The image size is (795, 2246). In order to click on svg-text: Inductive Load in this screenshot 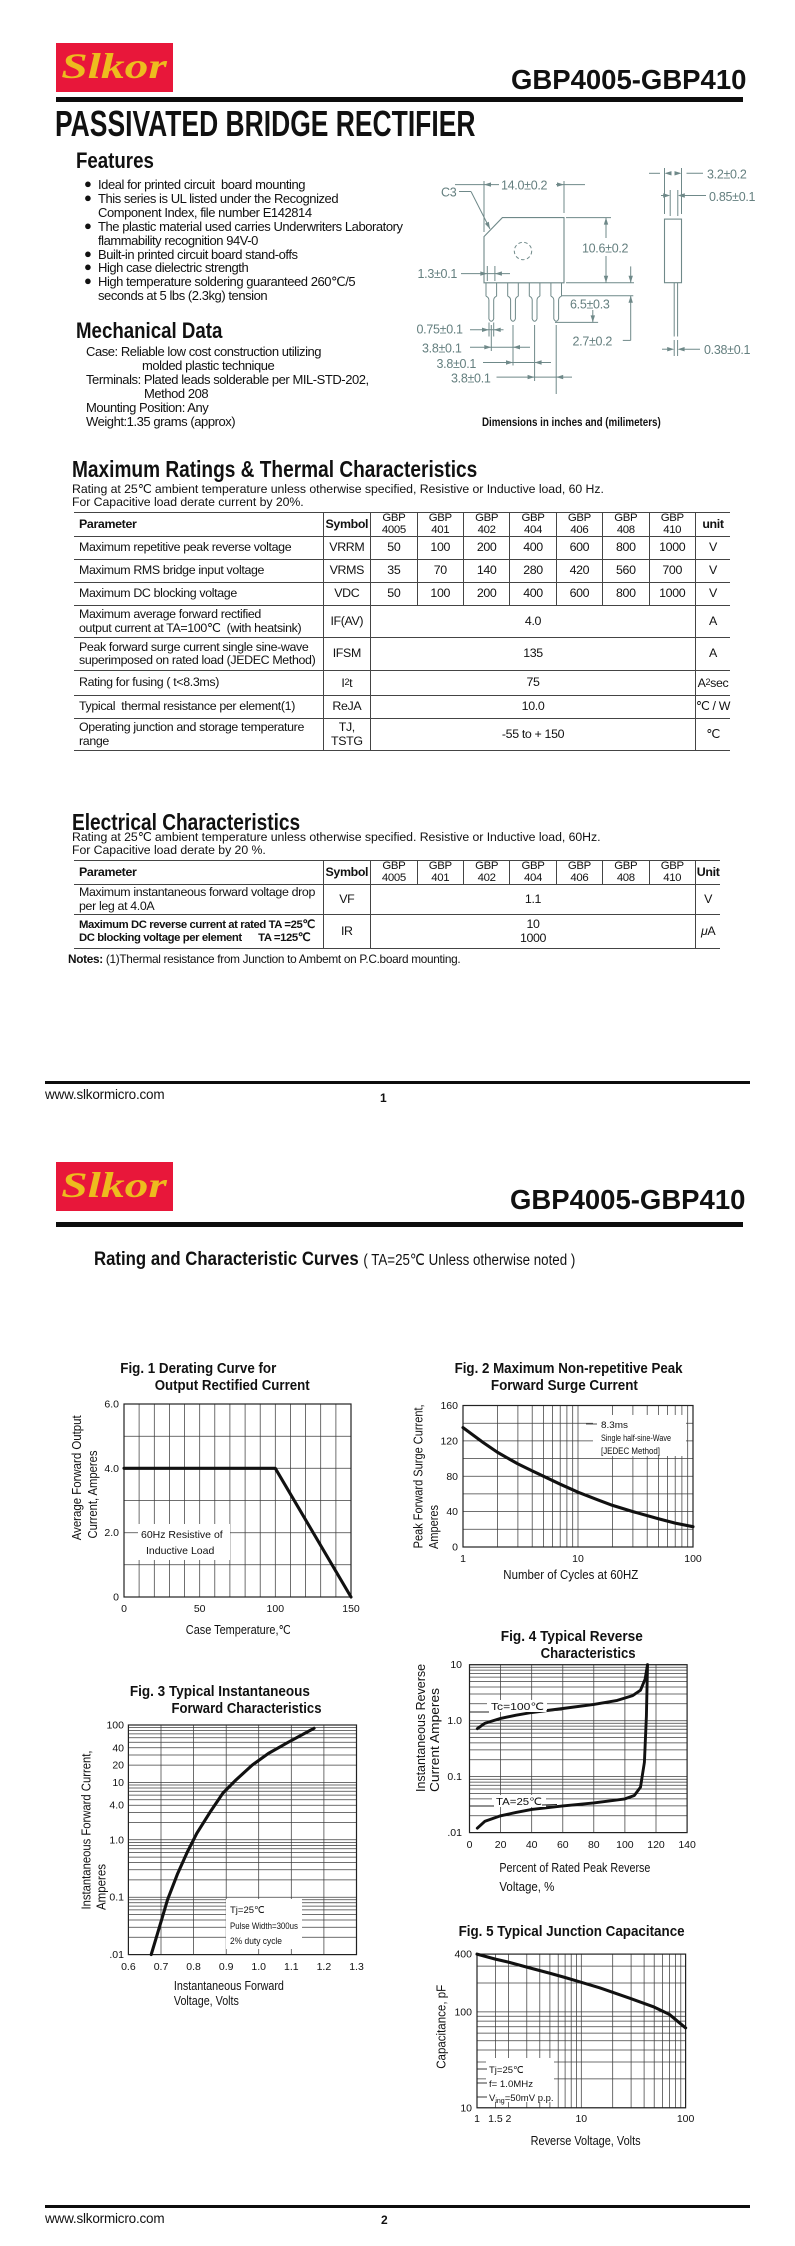, I will do `click(180, 1551)`.